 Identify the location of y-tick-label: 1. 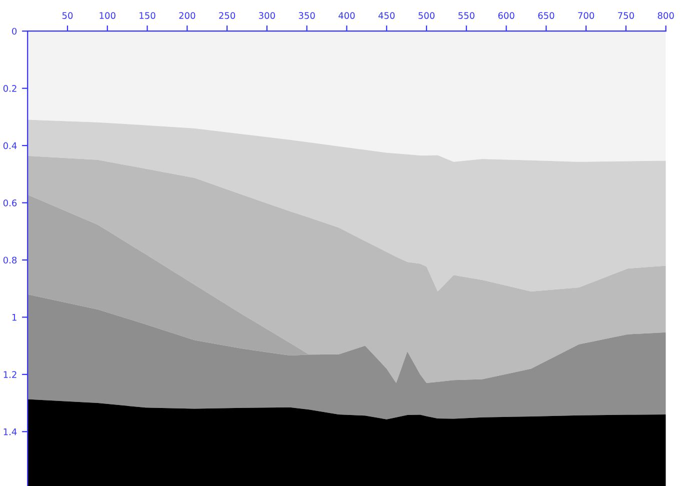
(14, 317).